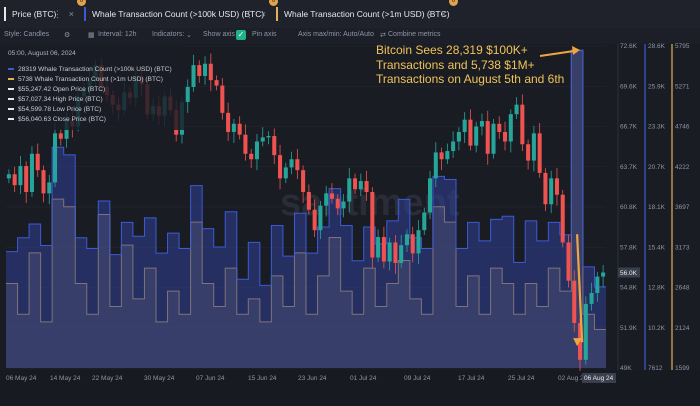 This screenshot has width=700, height=406. What do you see at coordinates (629, 46) in the screenshot?
I see `price-axis-tick: 72.6K` at bounding box center [629, 46].